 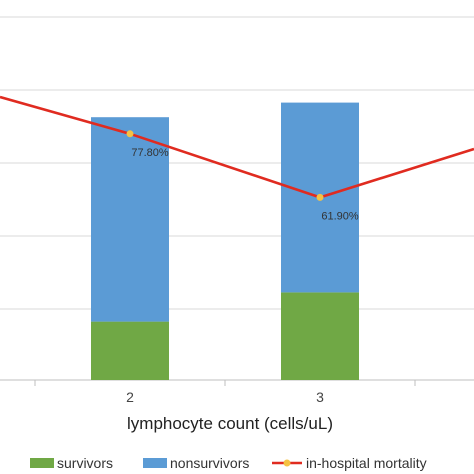 What do you see at coordinates (209, 463) in the screenshot?
I see `legend-label: nonsurvivors` at bounding box center [209, 463].